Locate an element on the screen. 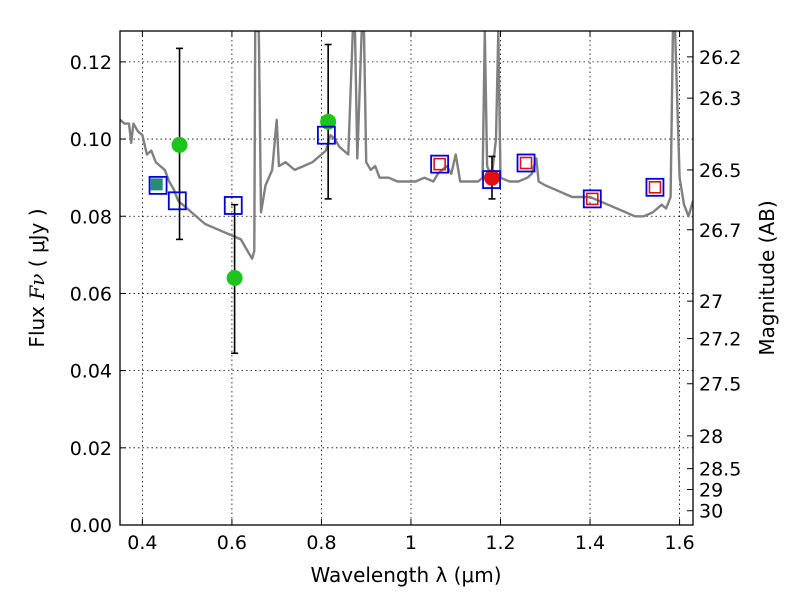 The width and height of the screenshot is (800, 600). x-tick-label: 0.6 is located at coordinates (232, 543).